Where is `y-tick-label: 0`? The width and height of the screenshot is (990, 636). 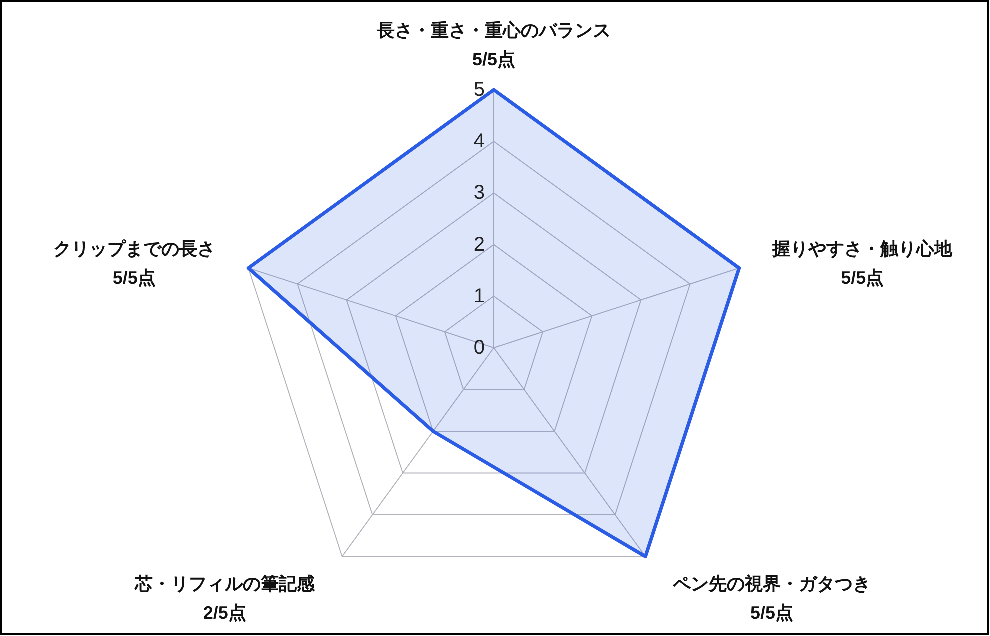
y-tick-label: 0 is located at coordinates (479, 348).